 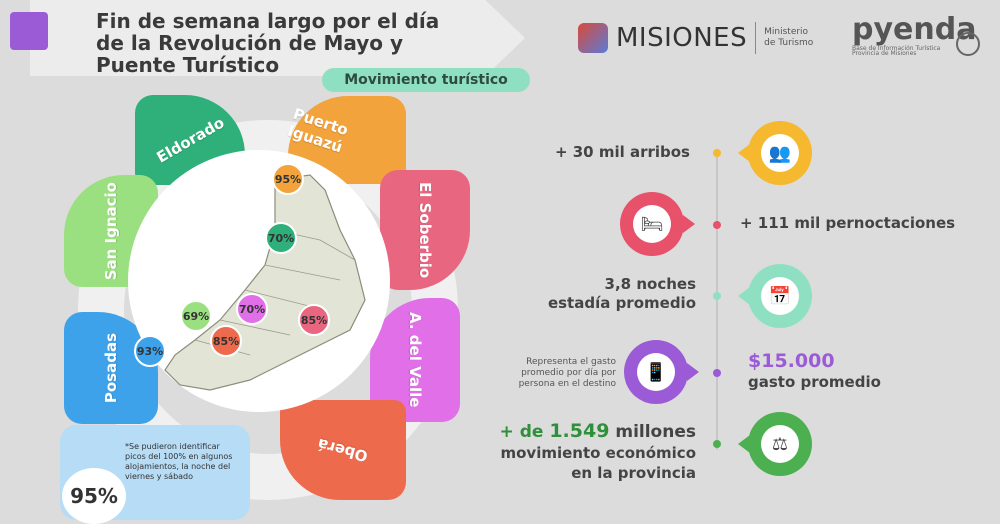 I want to click on pin-gasto: 📱, so click(x=656, y=372).